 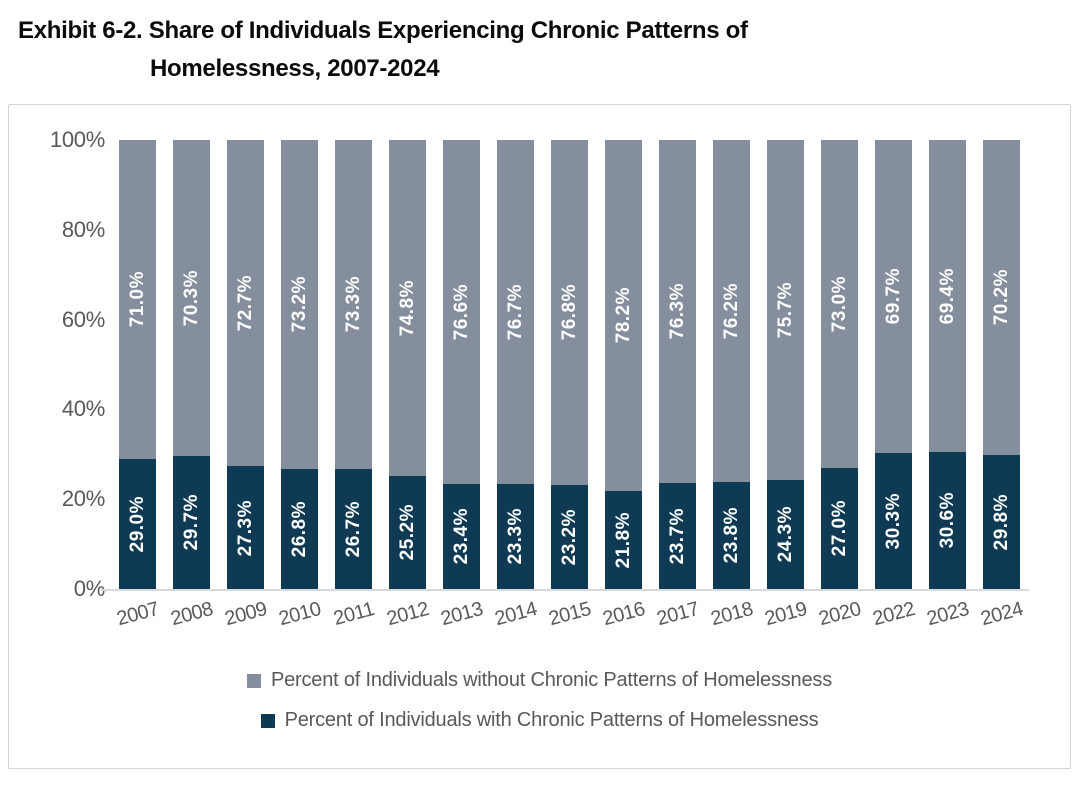 I want to click on segment-with-chronic-value: 23.3%, so click(x=515, y=536).